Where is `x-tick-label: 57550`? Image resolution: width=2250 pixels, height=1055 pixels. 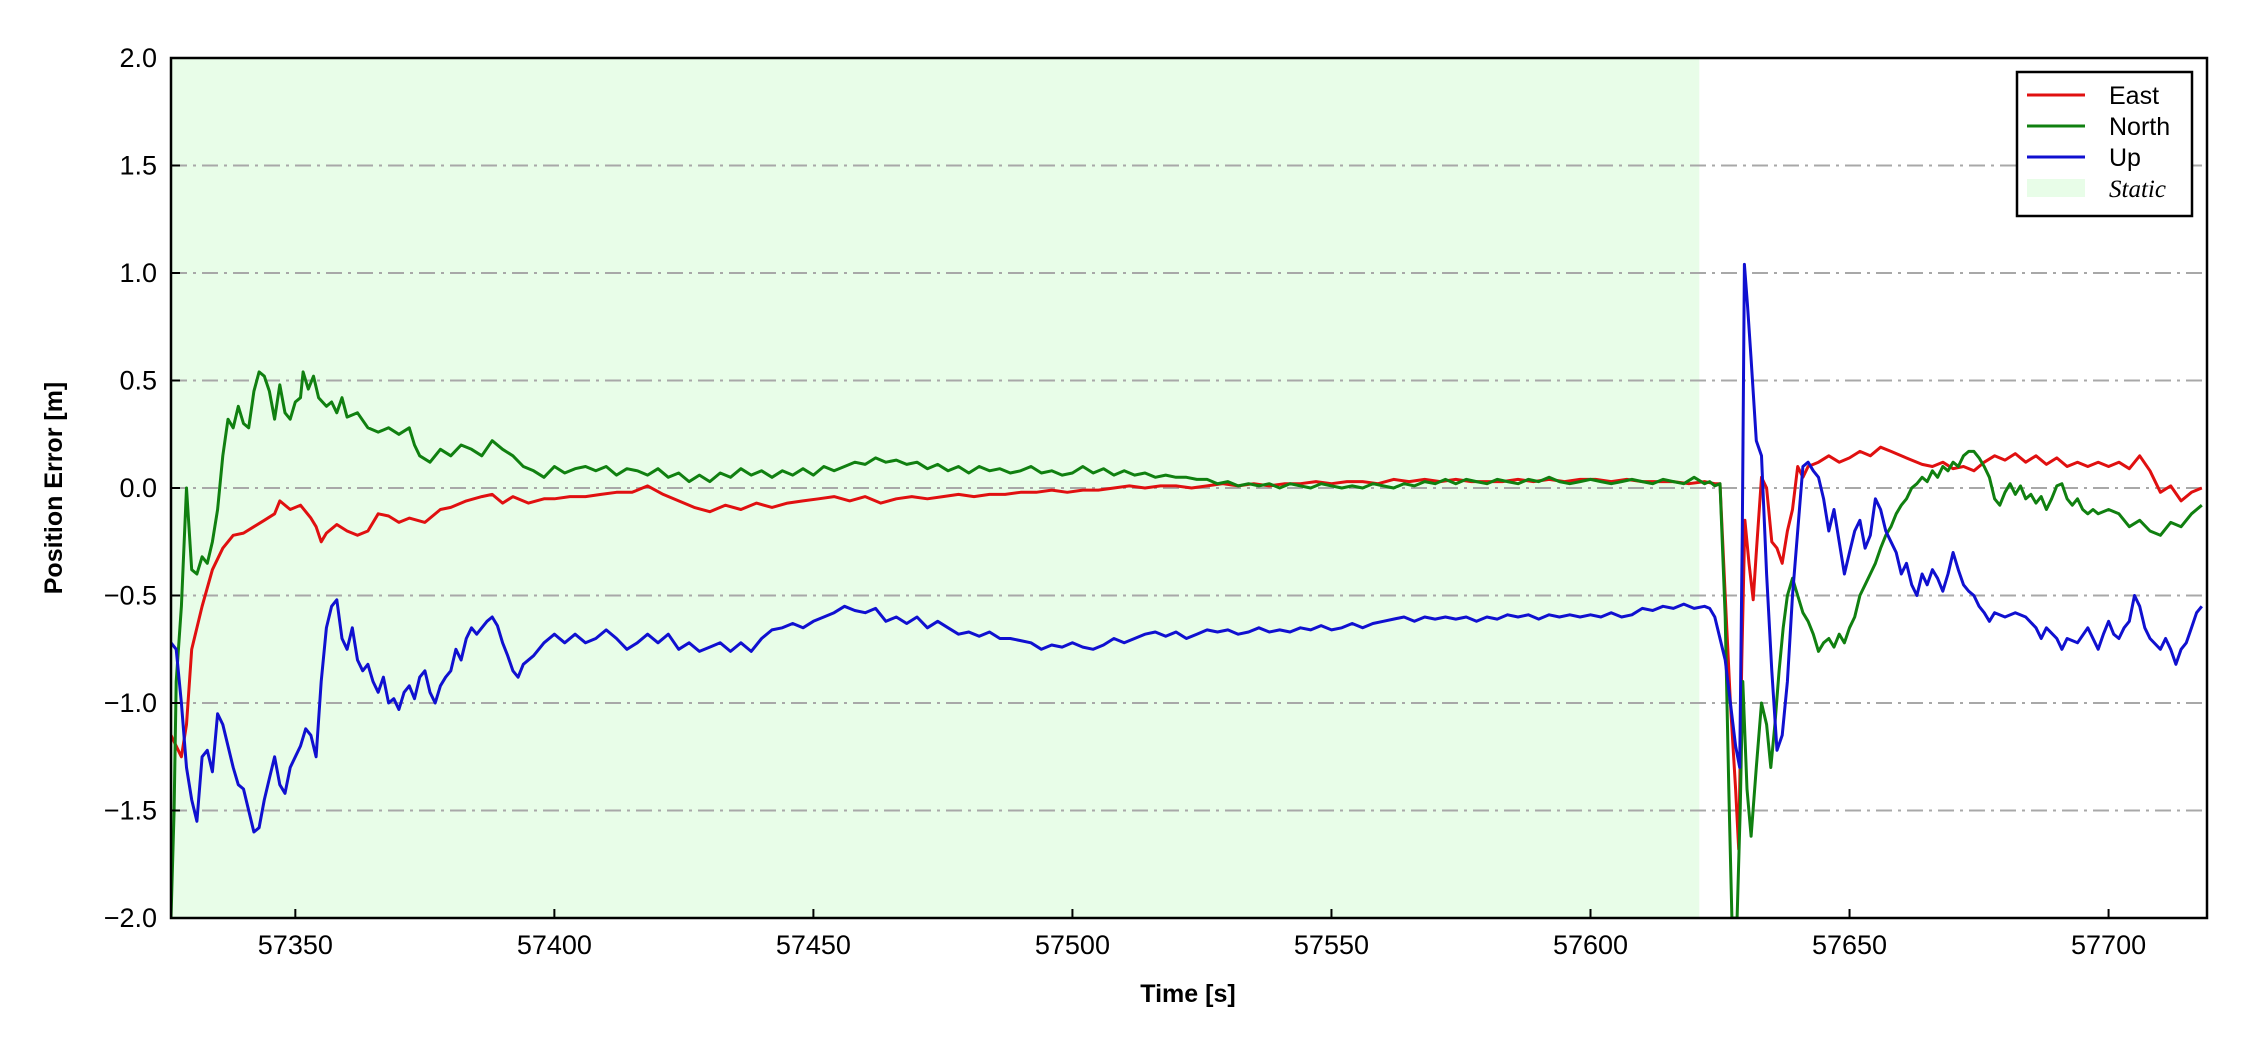 x-tick-label: 57550 is located at coordinates (1331, 945).